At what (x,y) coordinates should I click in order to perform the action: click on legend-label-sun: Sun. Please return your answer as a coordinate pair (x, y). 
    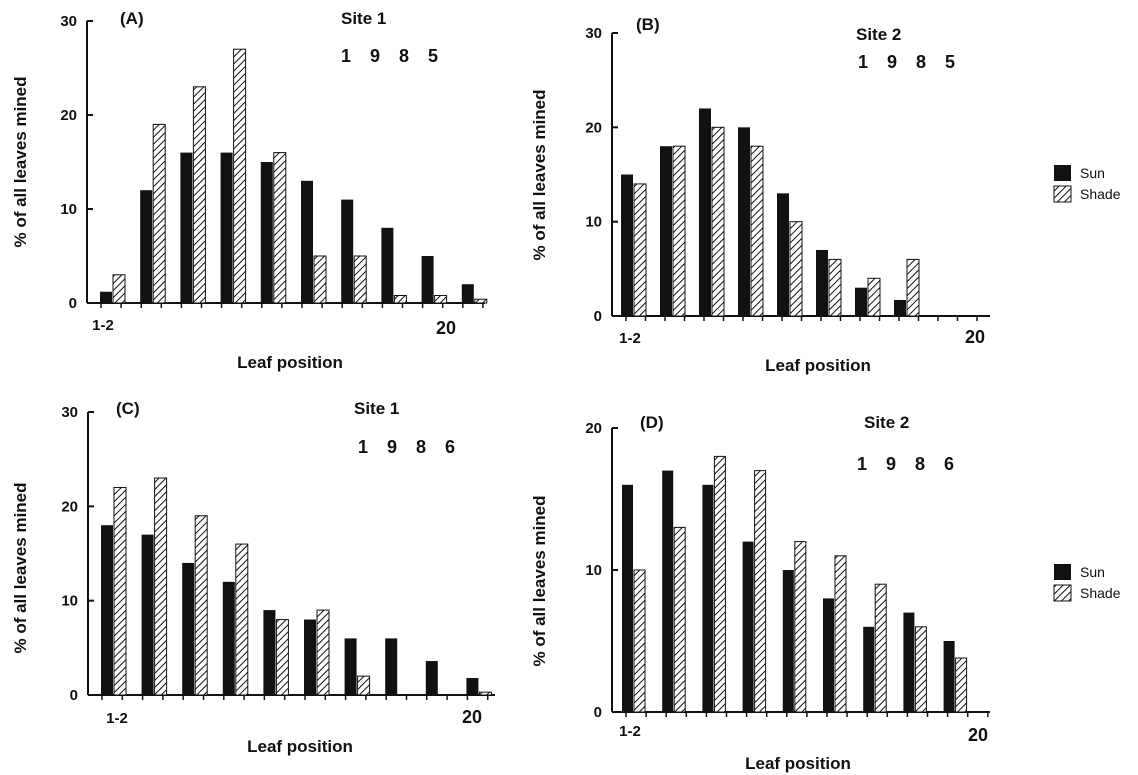
    Looking at the image, I should click on (1092, 572).